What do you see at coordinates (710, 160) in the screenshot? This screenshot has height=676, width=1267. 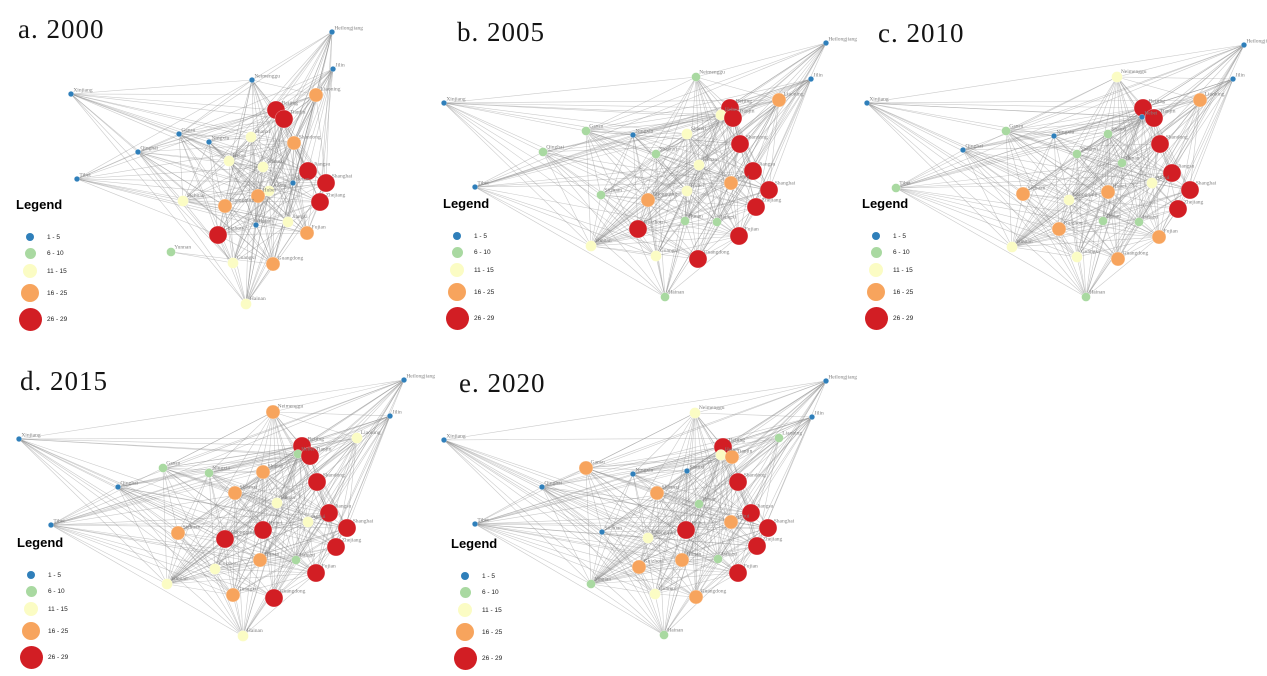 I see `node-label: Henan` at bounding box center [710, 160].